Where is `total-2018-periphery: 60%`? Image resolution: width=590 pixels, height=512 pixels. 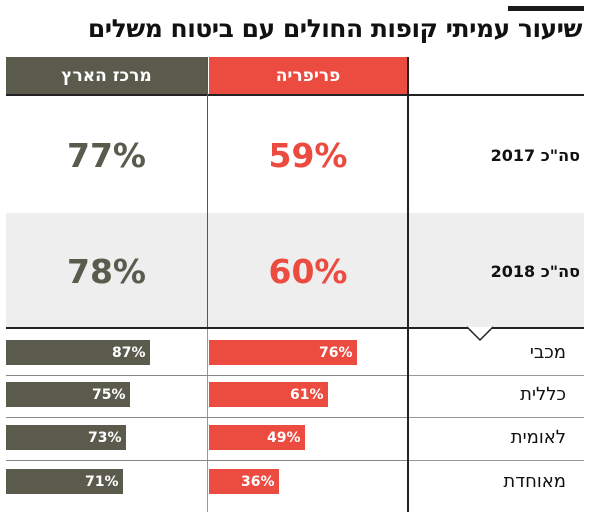
total-2018-periphery: 60% is located at coordinates (308, 271).